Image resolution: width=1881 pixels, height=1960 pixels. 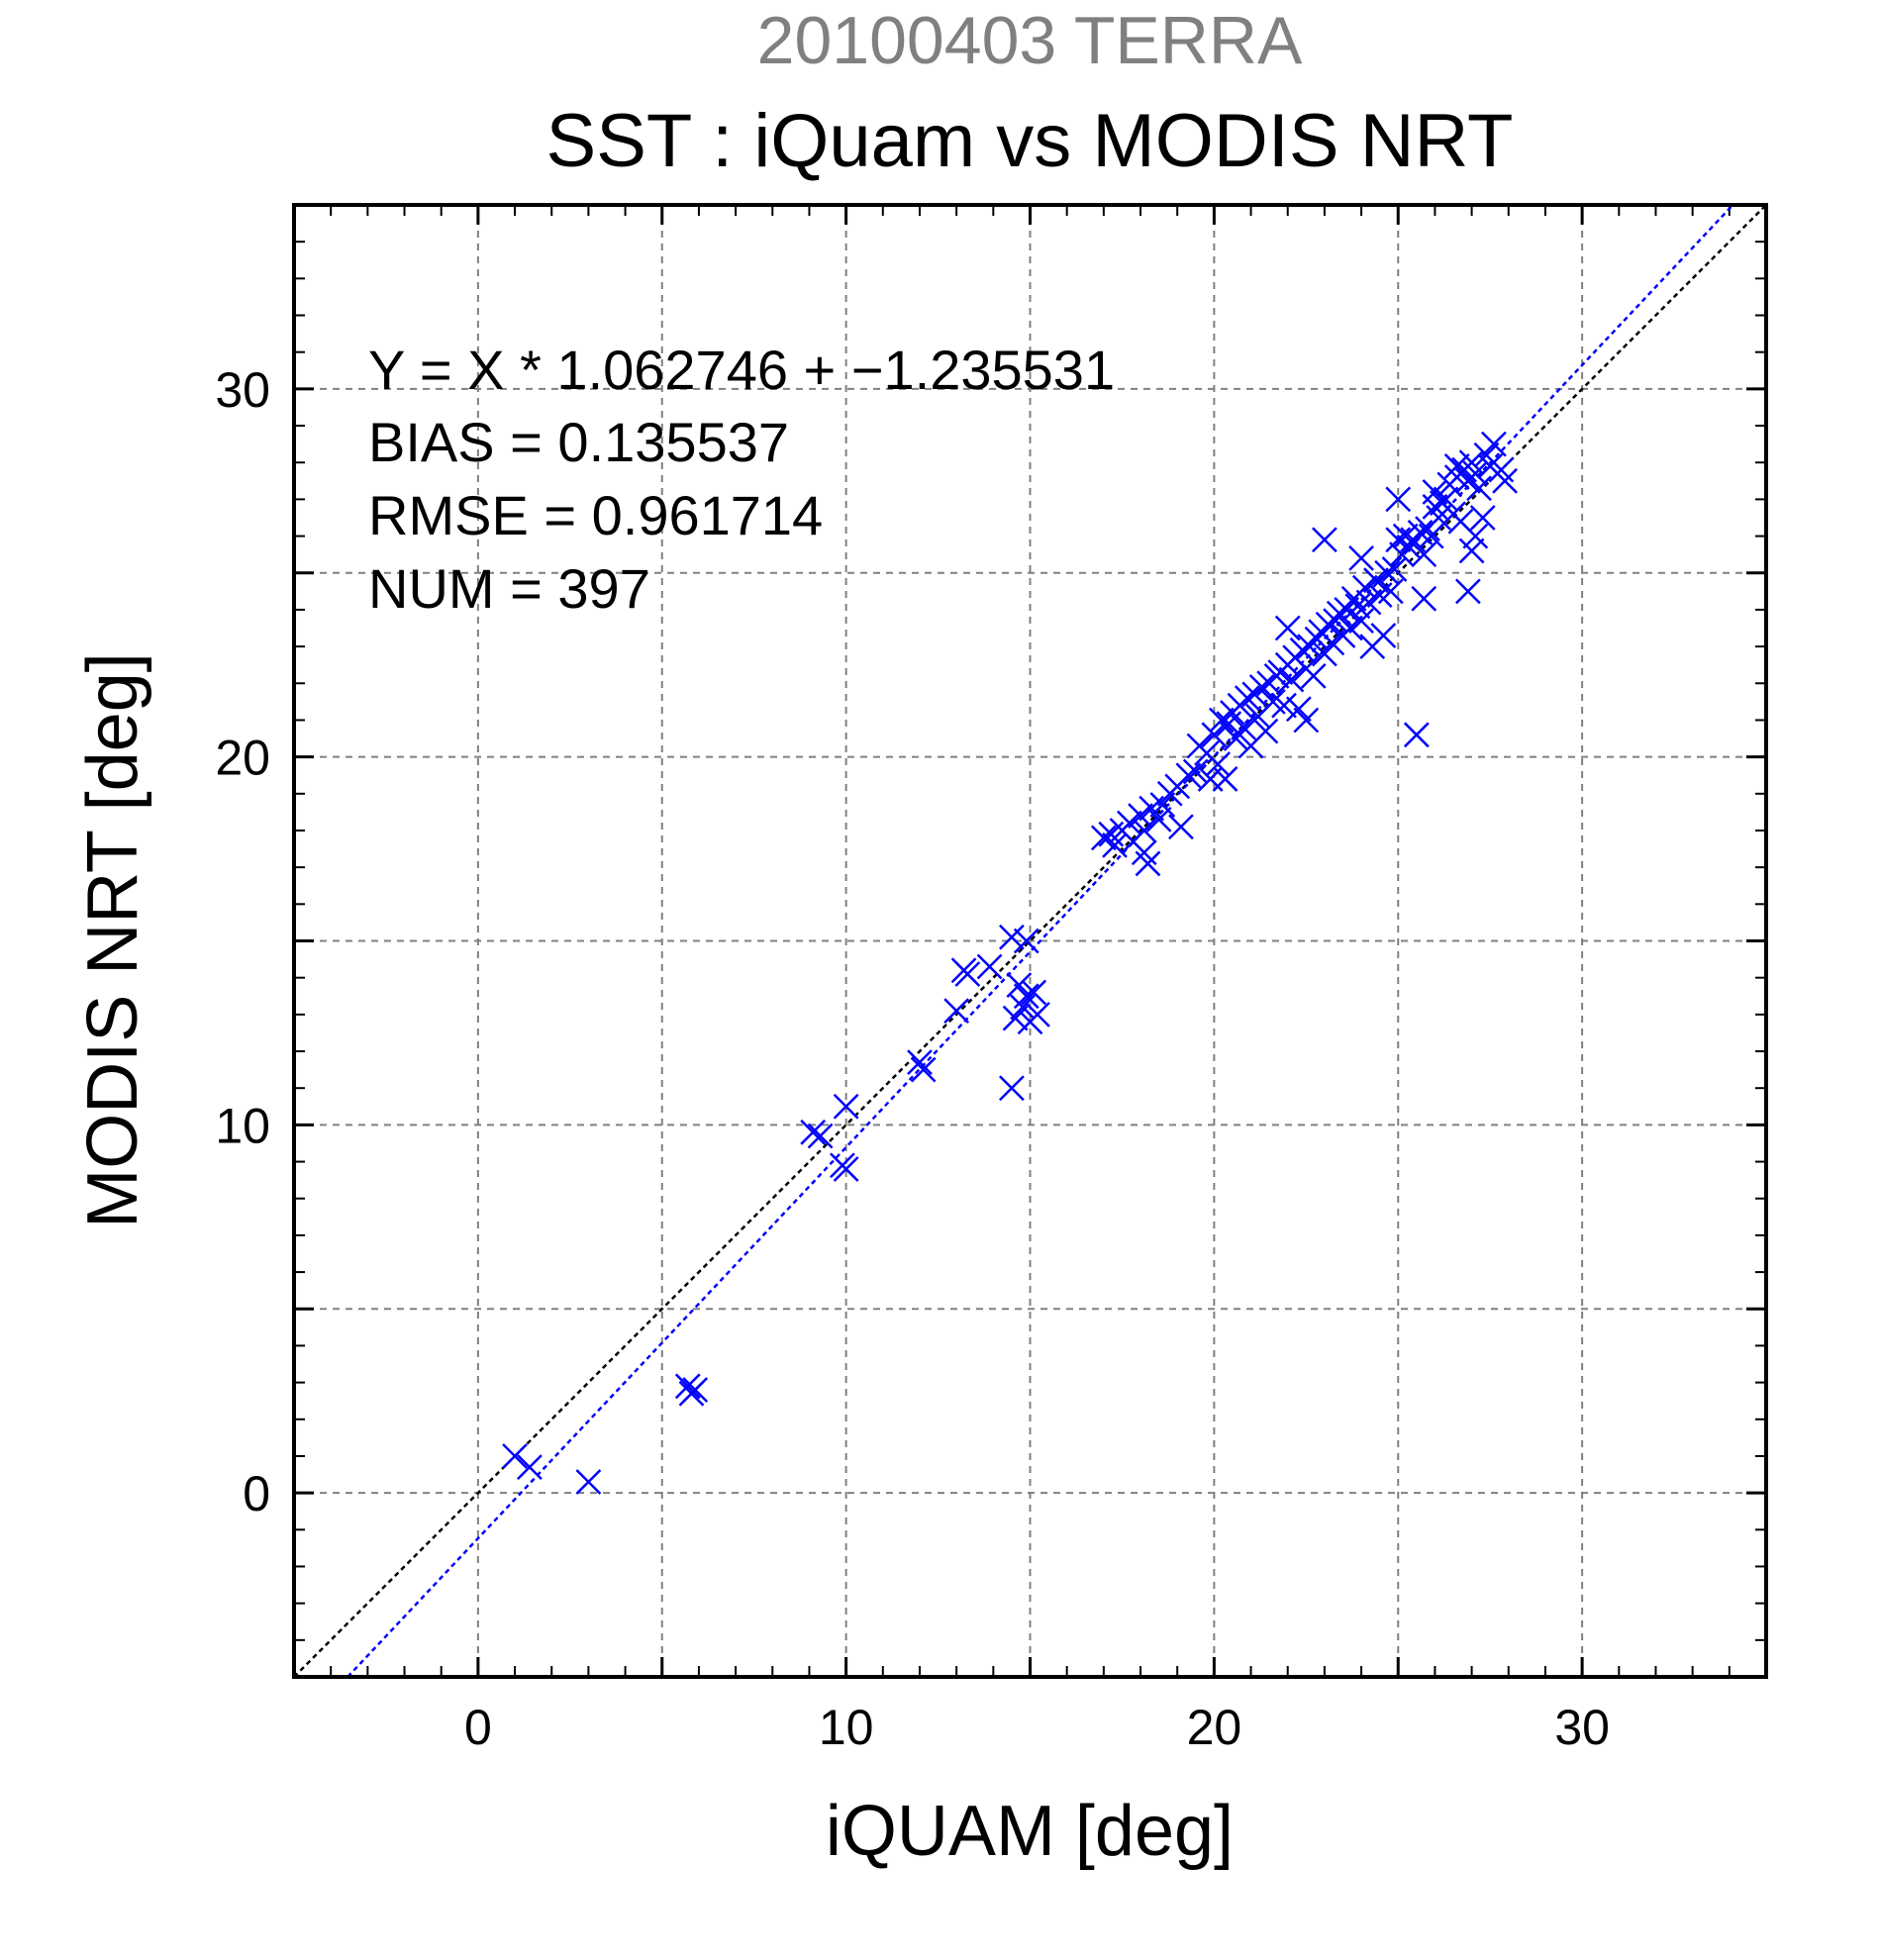 I want to click on y-tick-label: 20, so click(x=243, y=758).